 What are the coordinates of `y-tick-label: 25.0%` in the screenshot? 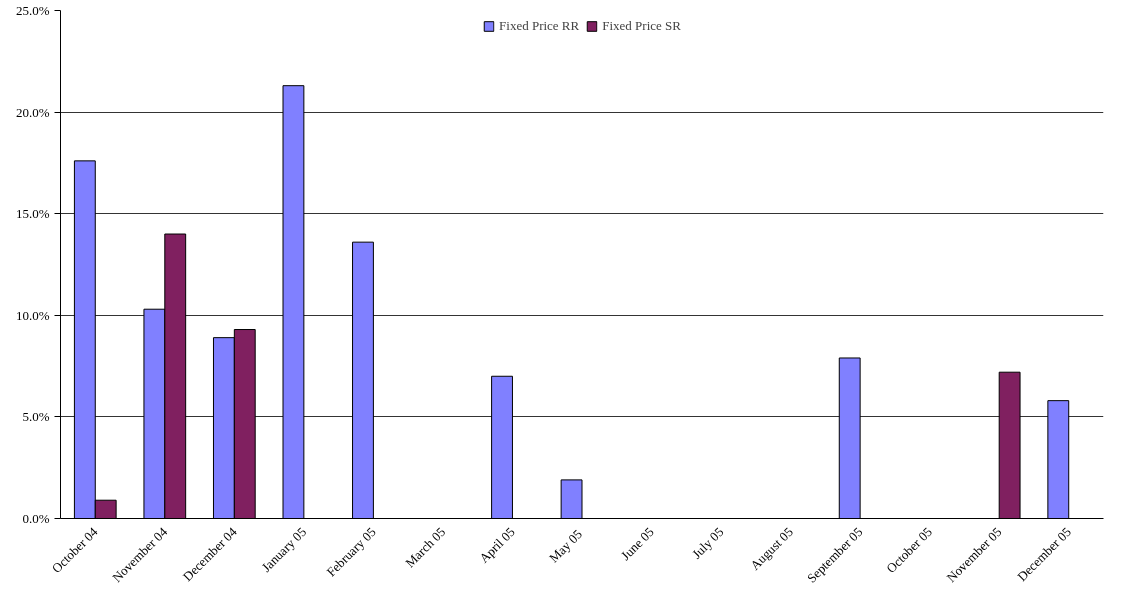 It's located at (32, 10).